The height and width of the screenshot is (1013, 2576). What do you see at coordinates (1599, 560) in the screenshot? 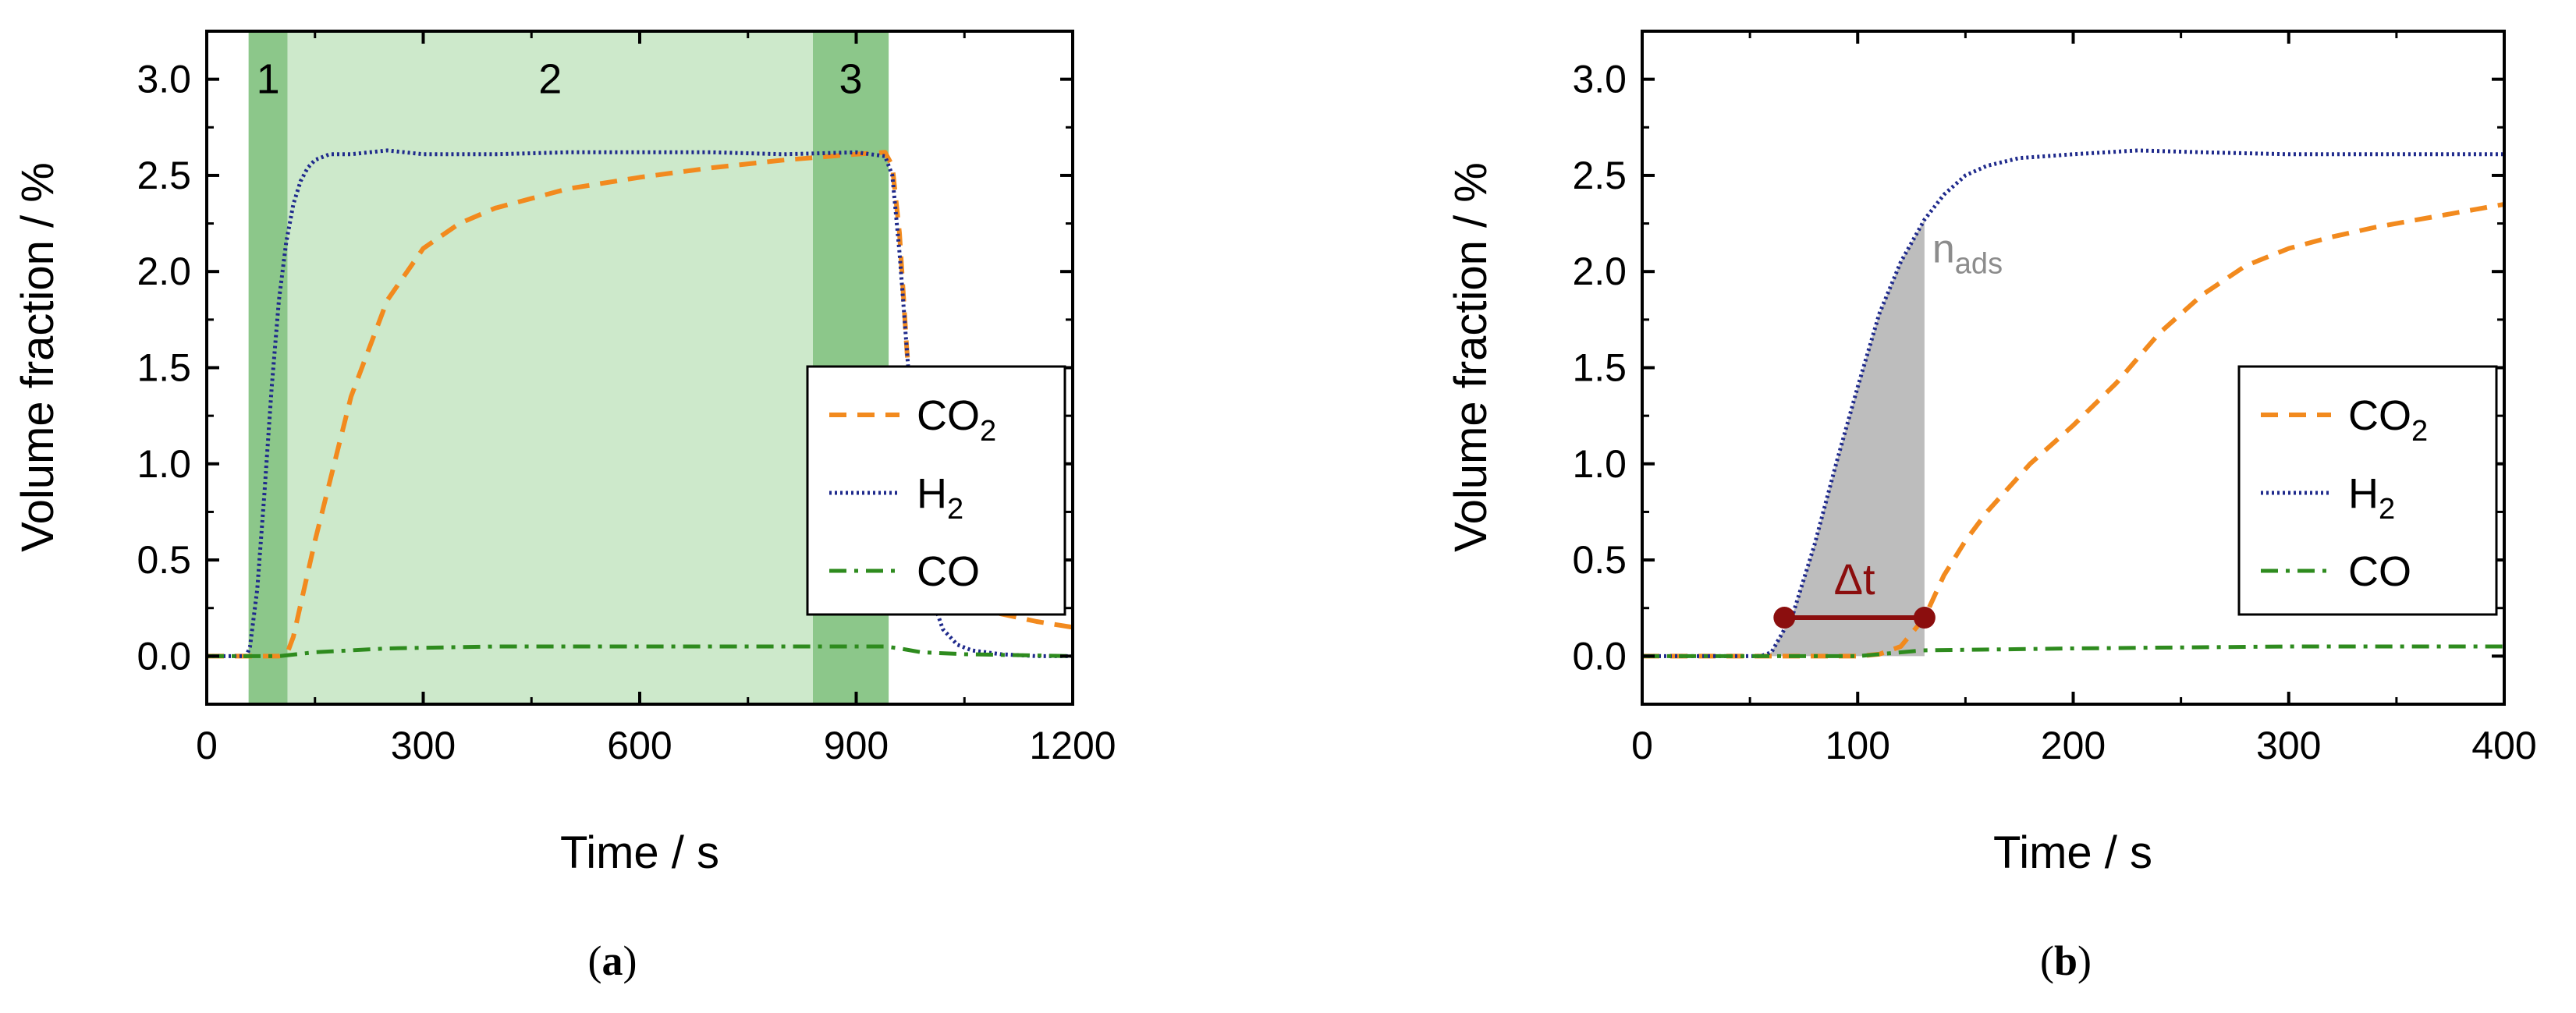
I see `y-tick-label-b: 0.5` at bounding box center [1599, 560].